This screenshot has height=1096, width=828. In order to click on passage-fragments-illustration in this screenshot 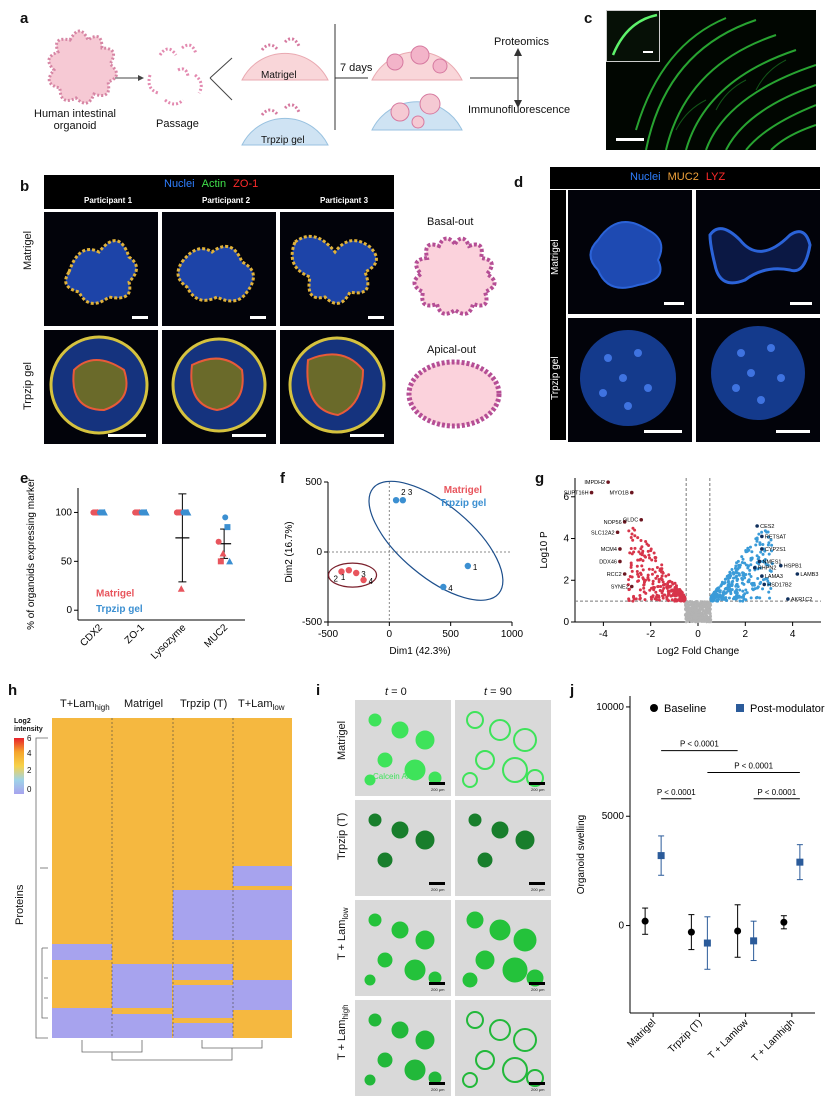, I will do `click(175, 74)`.